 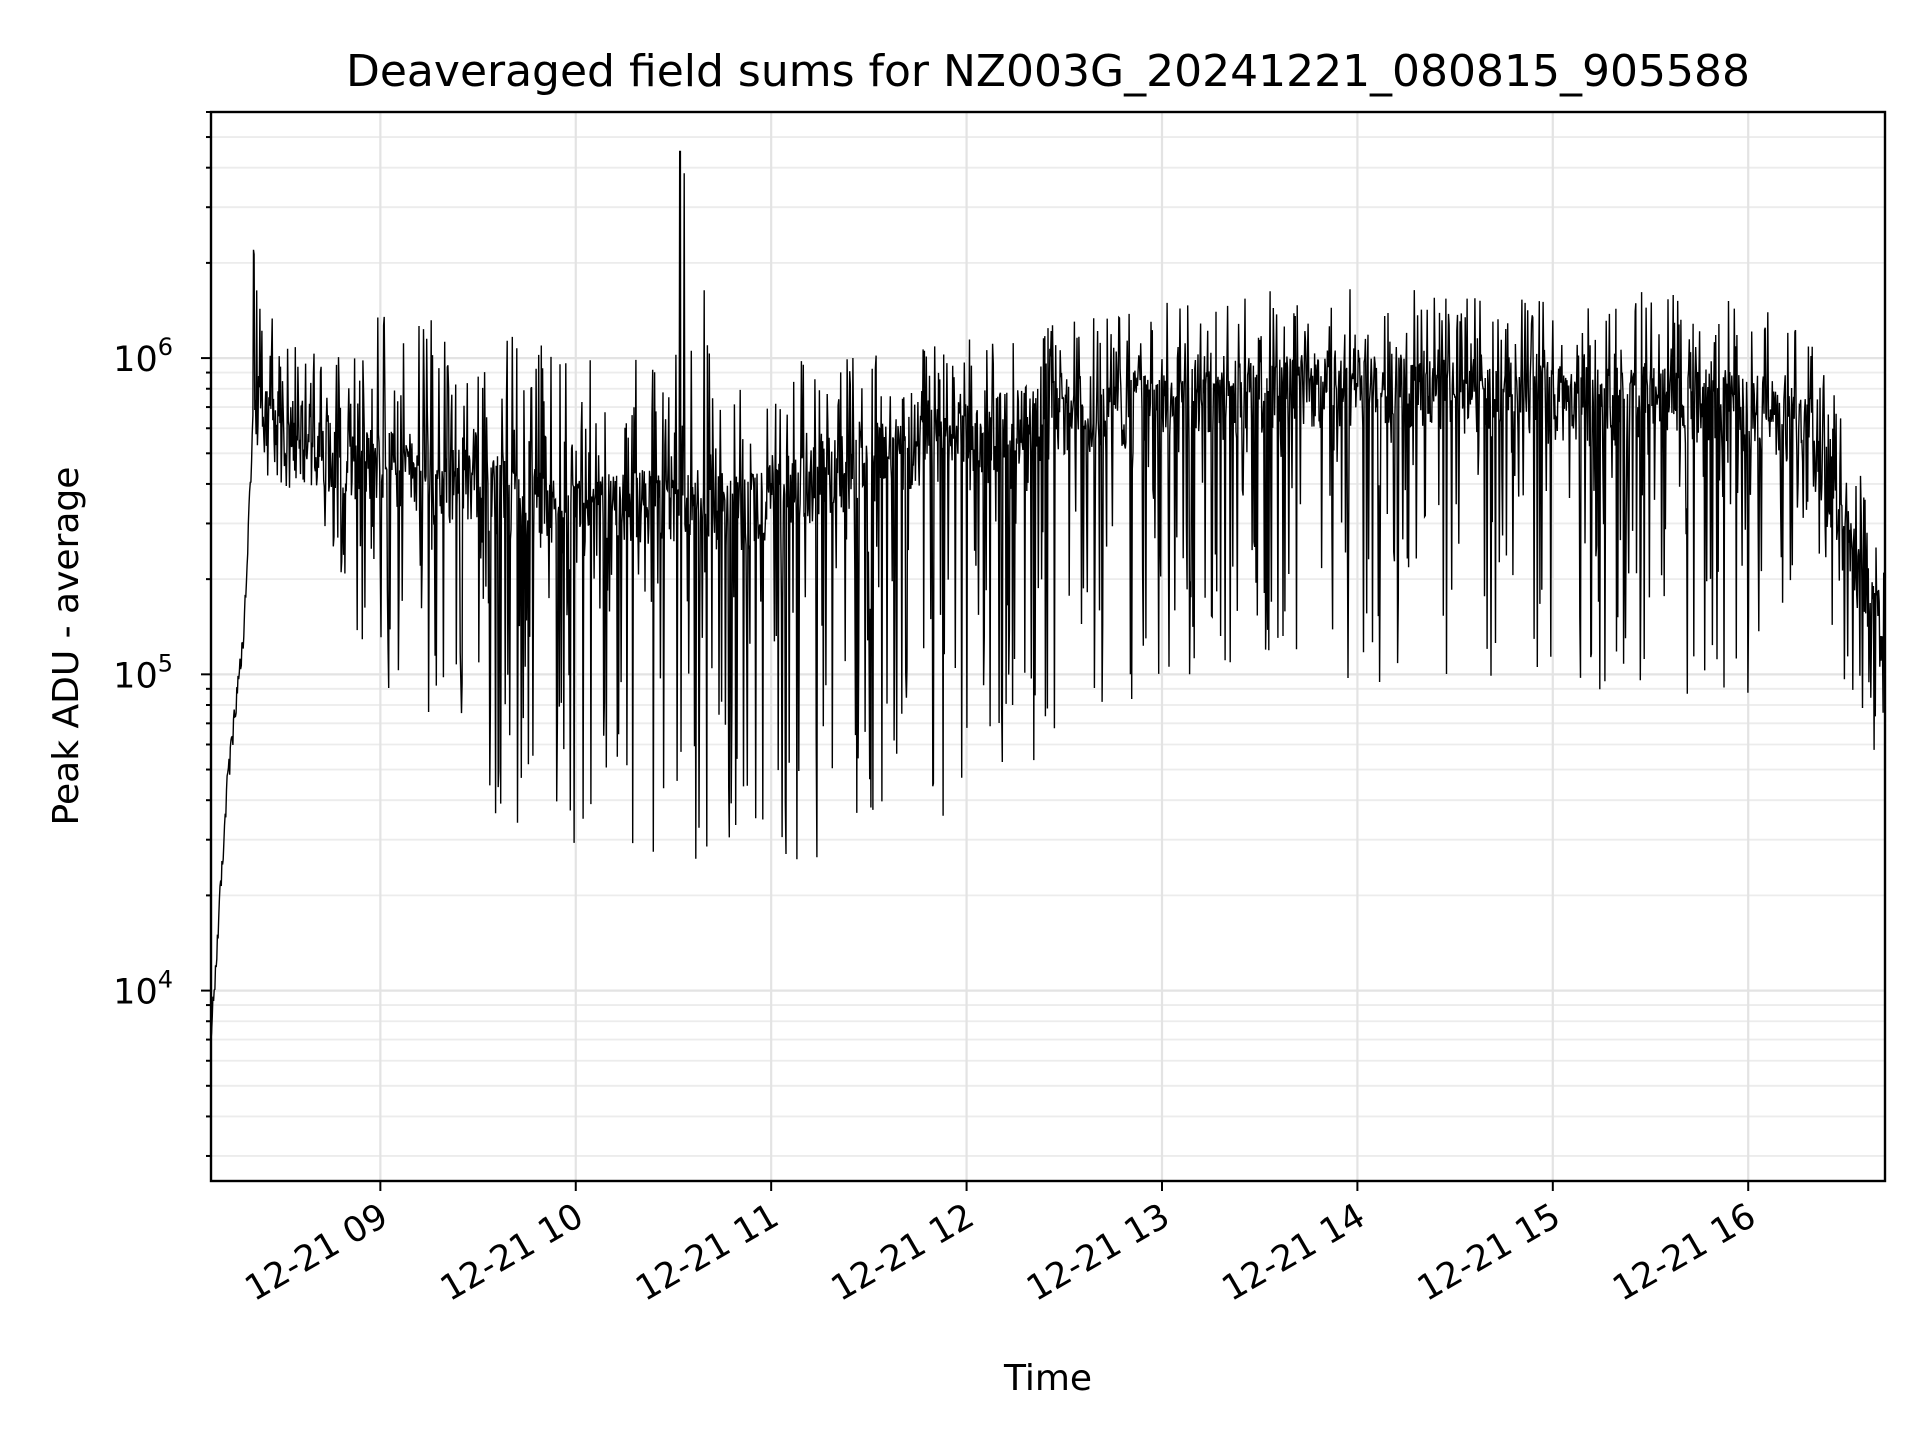 I want to click on y-tick-label: 10⁴, so click(x=143, y=989).